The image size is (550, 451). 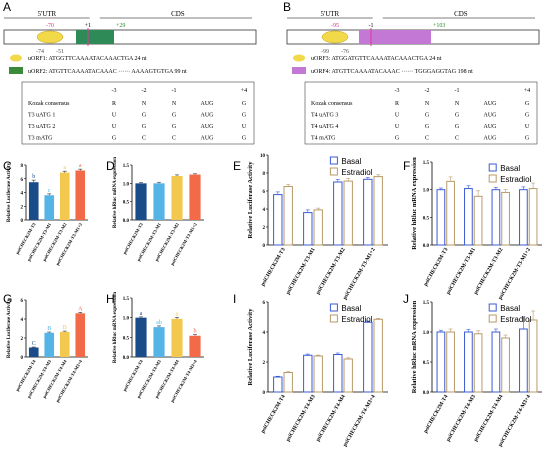 I want to click on cds-label: CDS, so click(x=178, y=14).